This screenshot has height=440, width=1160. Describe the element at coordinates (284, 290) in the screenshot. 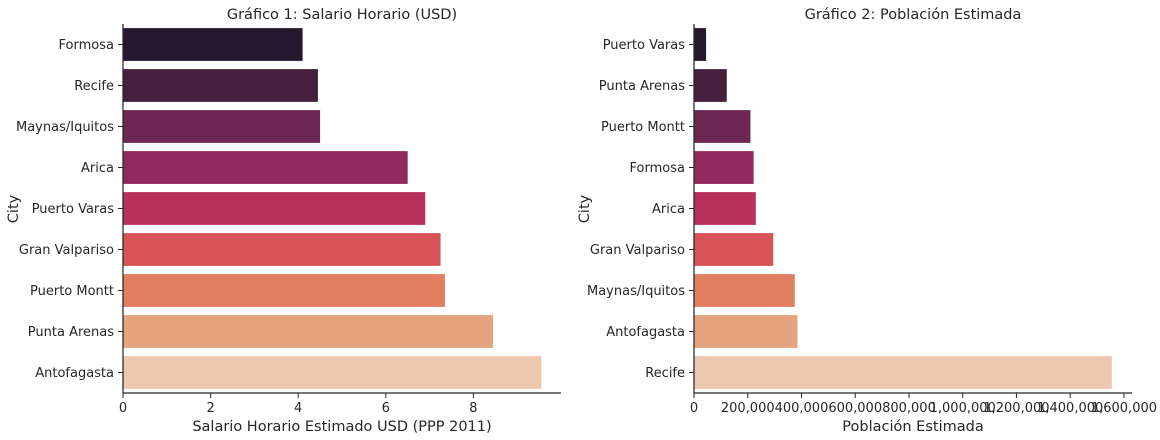

I see `chart-1-bar-puerto-montt` at that location.